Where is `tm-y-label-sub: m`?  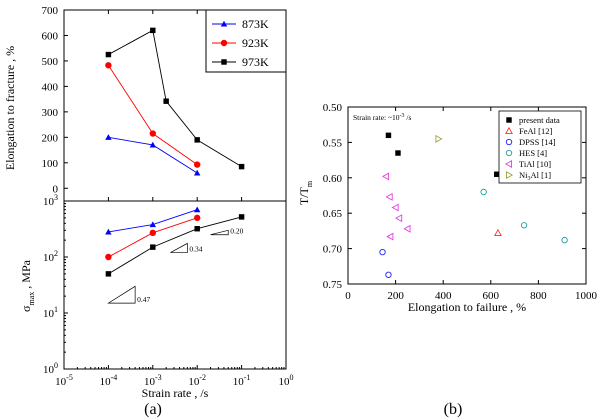
tm-y-label-sub: m is located at coordinates (309, 183).